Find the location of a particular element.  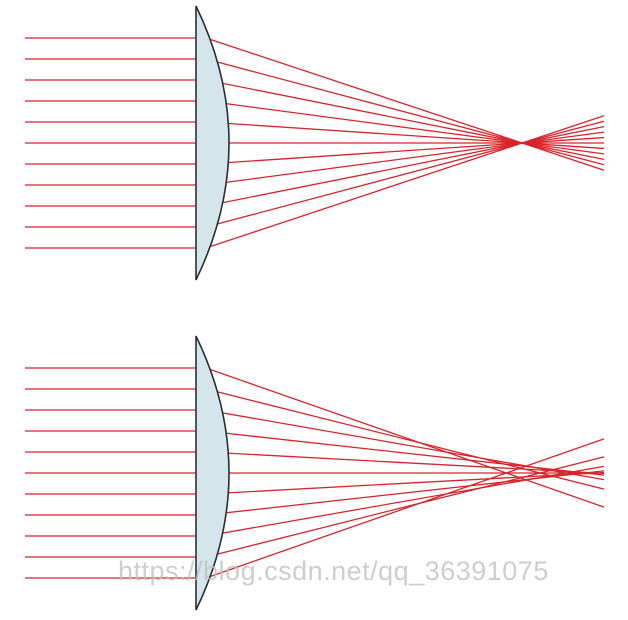

bottom-incoming-rays is located at coordinates (115, 473).